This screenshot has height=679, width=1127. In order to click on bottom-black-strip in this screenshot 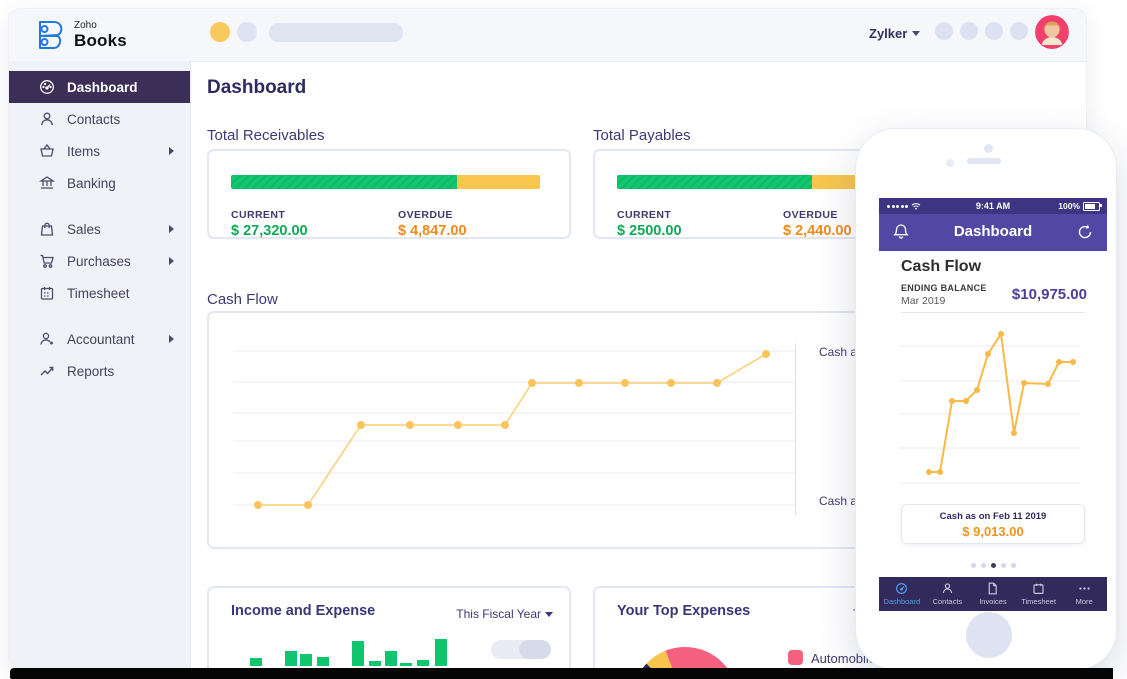, I will do `click(561, 673)`.